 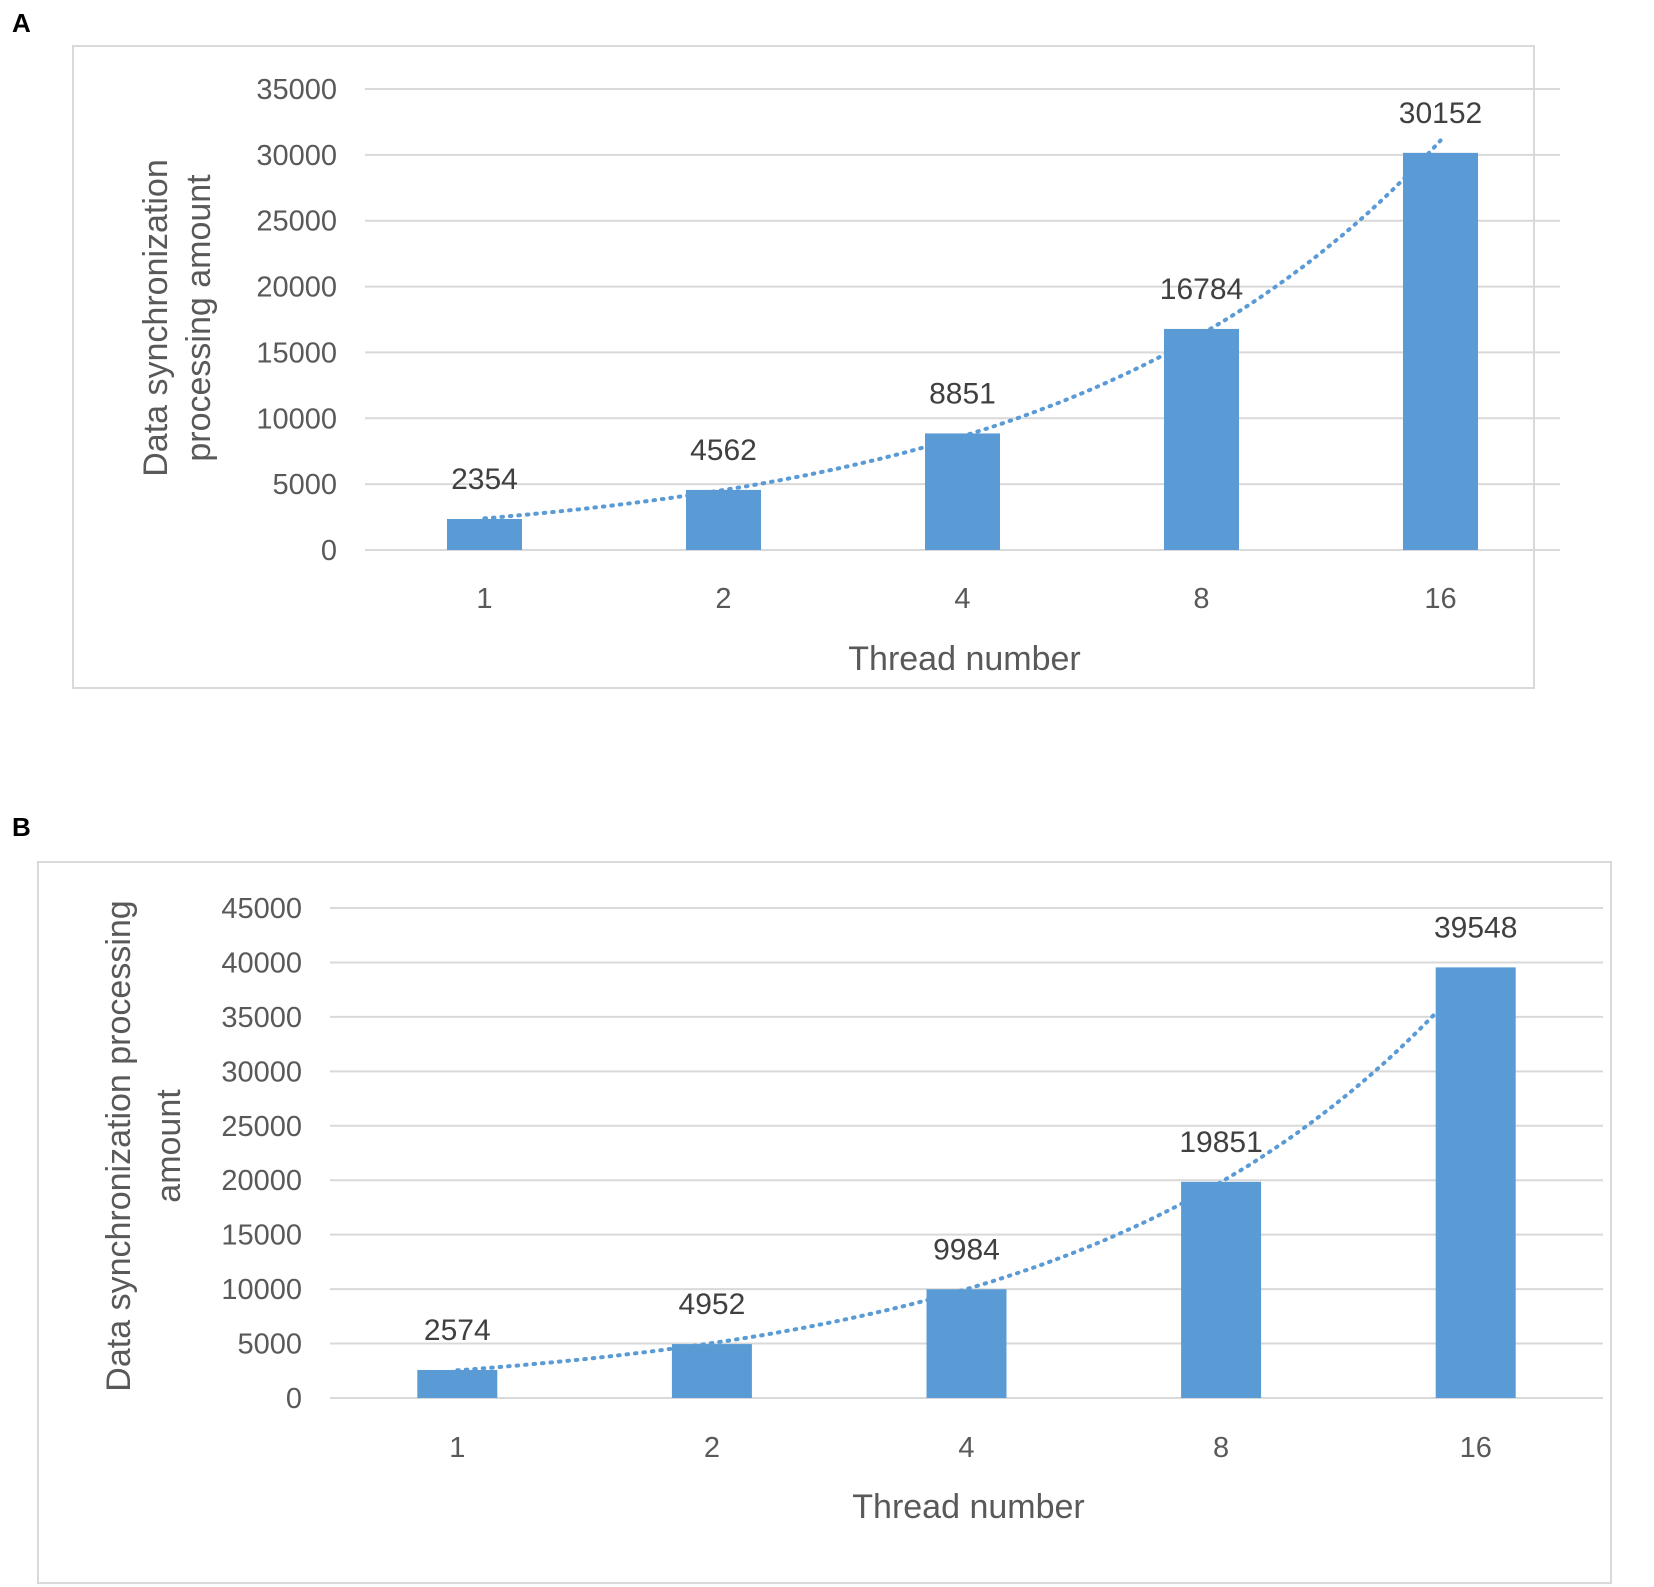 What do you see at coordinates (1475, 927) in the screenshot?
I see `data-label: 39548` at bounding box center [1475, 927].